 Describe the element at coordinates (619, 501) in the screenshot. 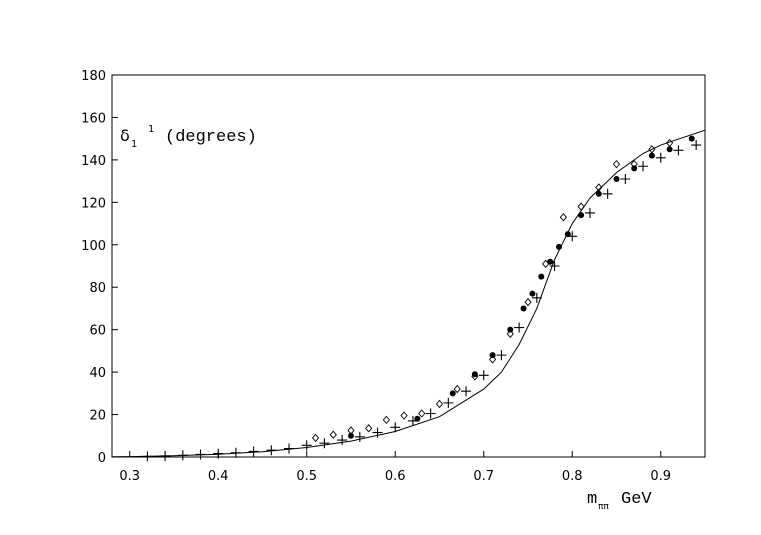

I see `x-label: m ππ GeV` at that location.